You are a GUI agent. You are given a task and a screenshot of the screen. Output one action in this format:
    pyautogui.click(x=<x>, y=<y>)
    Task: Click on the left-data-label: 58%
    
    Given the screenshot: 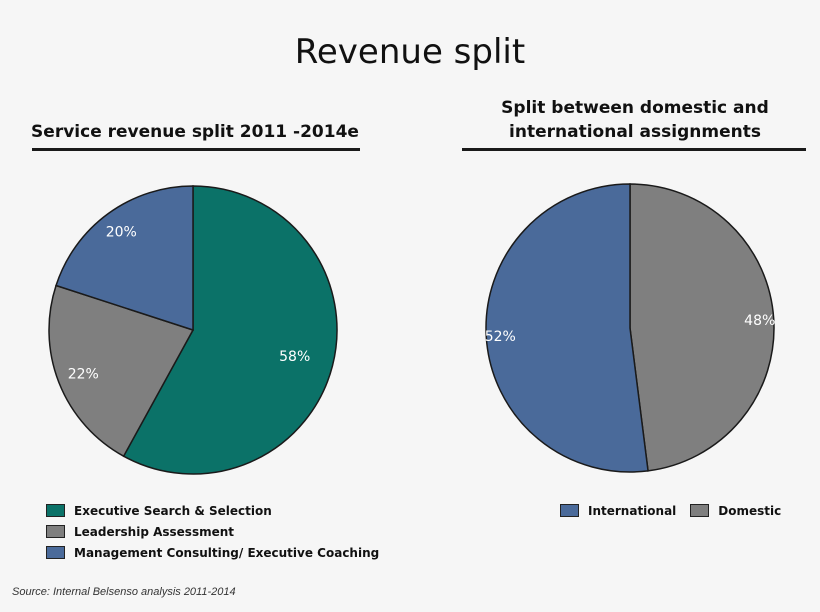 What is the action you would take?
    pyautogui.click(x=294, y=357)
    